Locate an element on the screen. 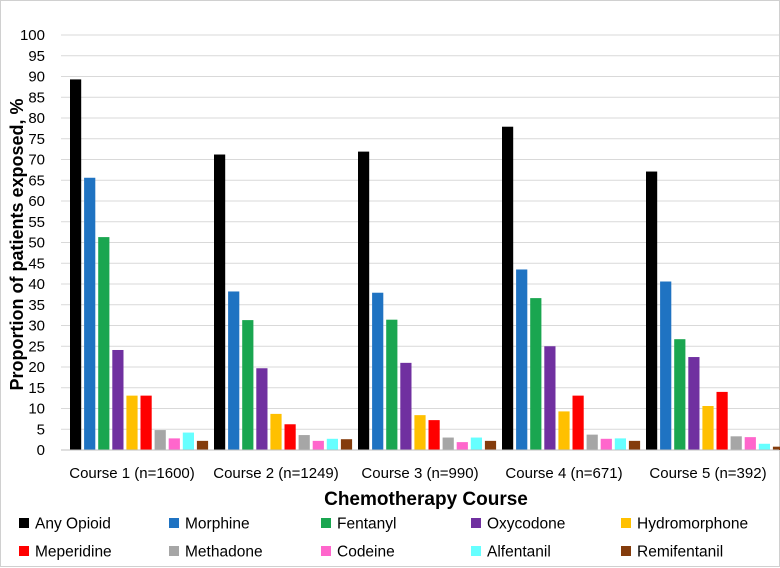 Image resolution: width=780 pixels, height=568 pixels. legend-label: Any Opioid is located at coordinates (73, 524).